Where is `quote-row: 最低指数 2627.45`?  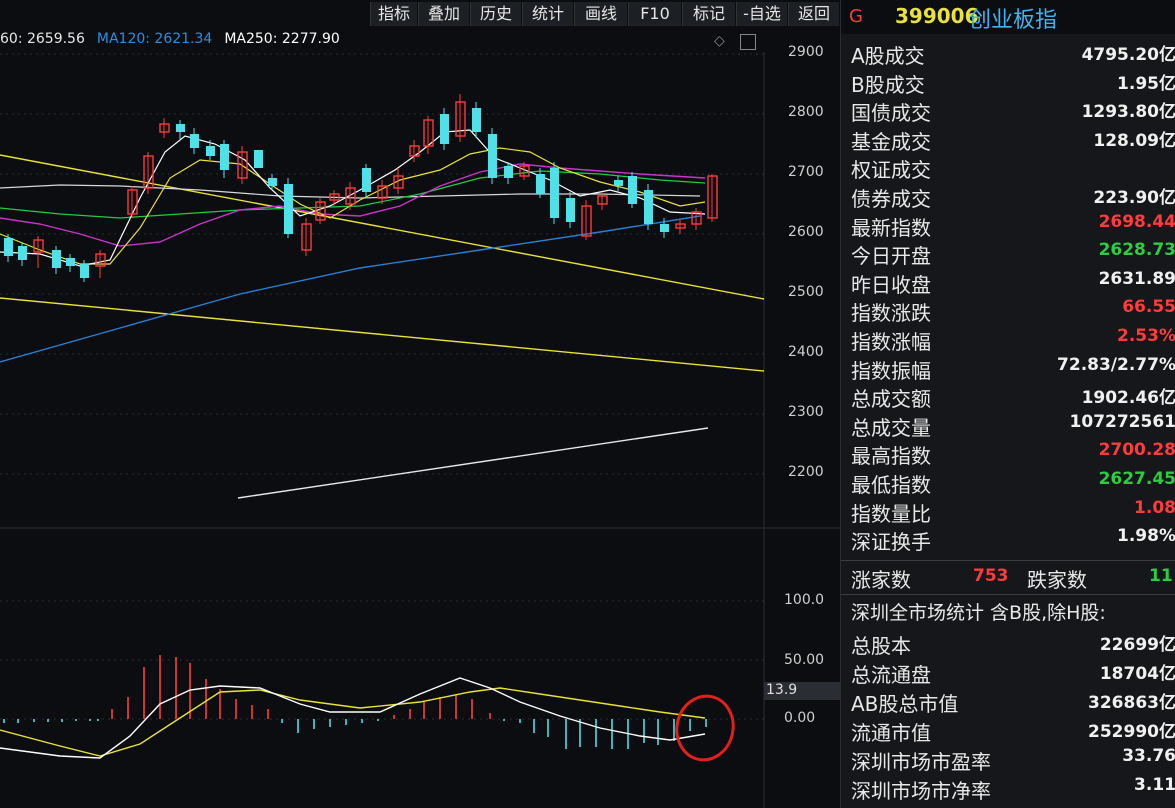
quote-row: 最低指数 2627.45 is located at coordinates (1013, 483).